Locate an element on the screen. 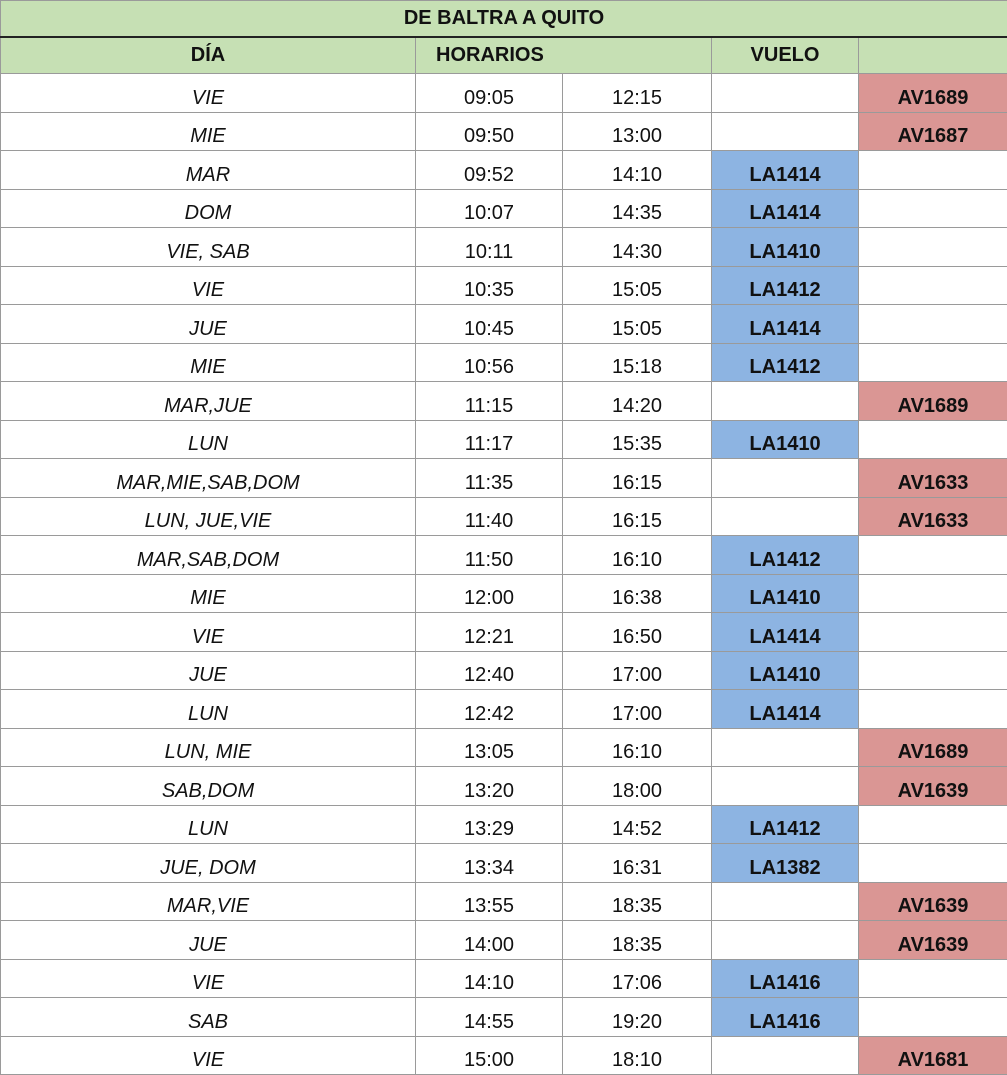 This screenshot has width=1007, height=1075. day-cell: JUE, DOM is located at coordinates (208, 863).